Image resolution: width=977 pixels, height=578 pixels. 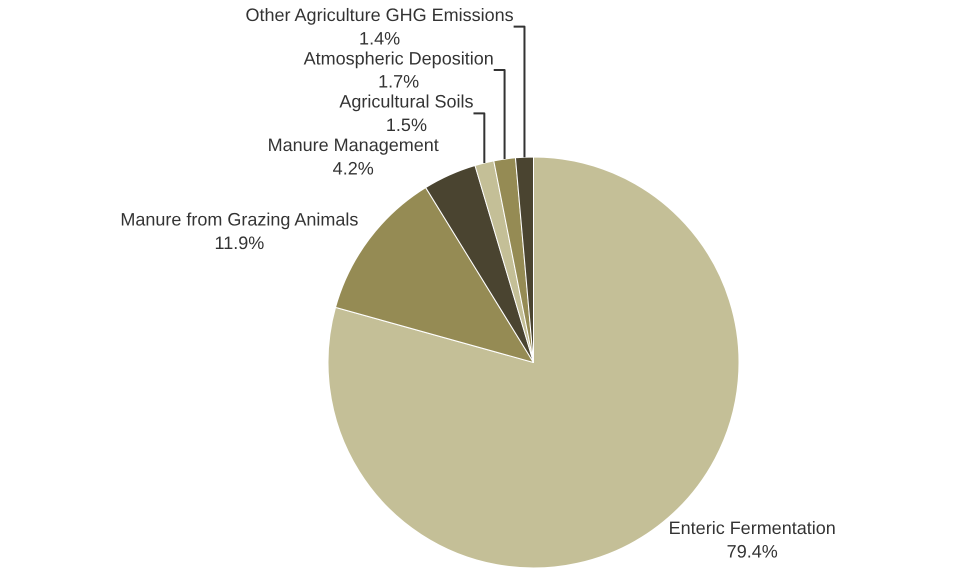 What do you see at coordinates (406, 102) in the screenshot?
I see `slice-label: Agricultural Soils` at bounding box center [406, 102].